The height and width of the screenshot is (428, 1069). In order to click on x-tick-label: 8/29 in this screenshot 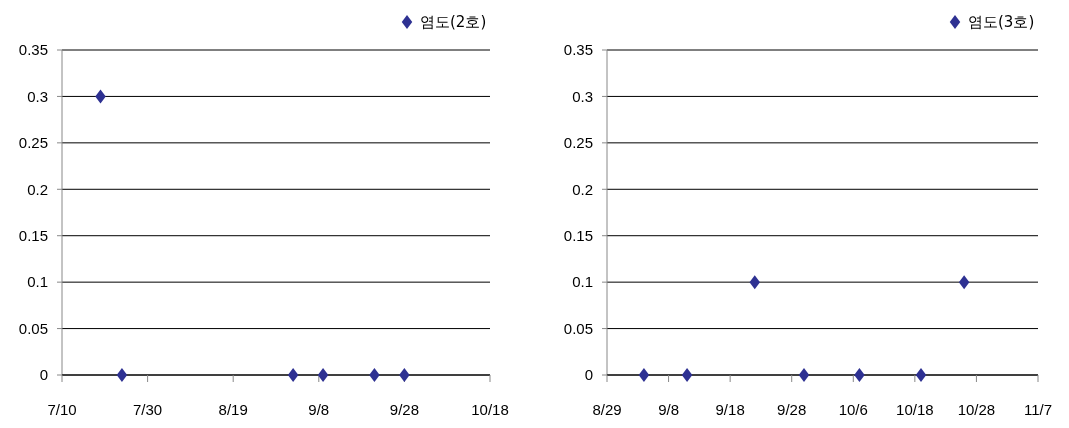, I will do `click(607, 409)`.